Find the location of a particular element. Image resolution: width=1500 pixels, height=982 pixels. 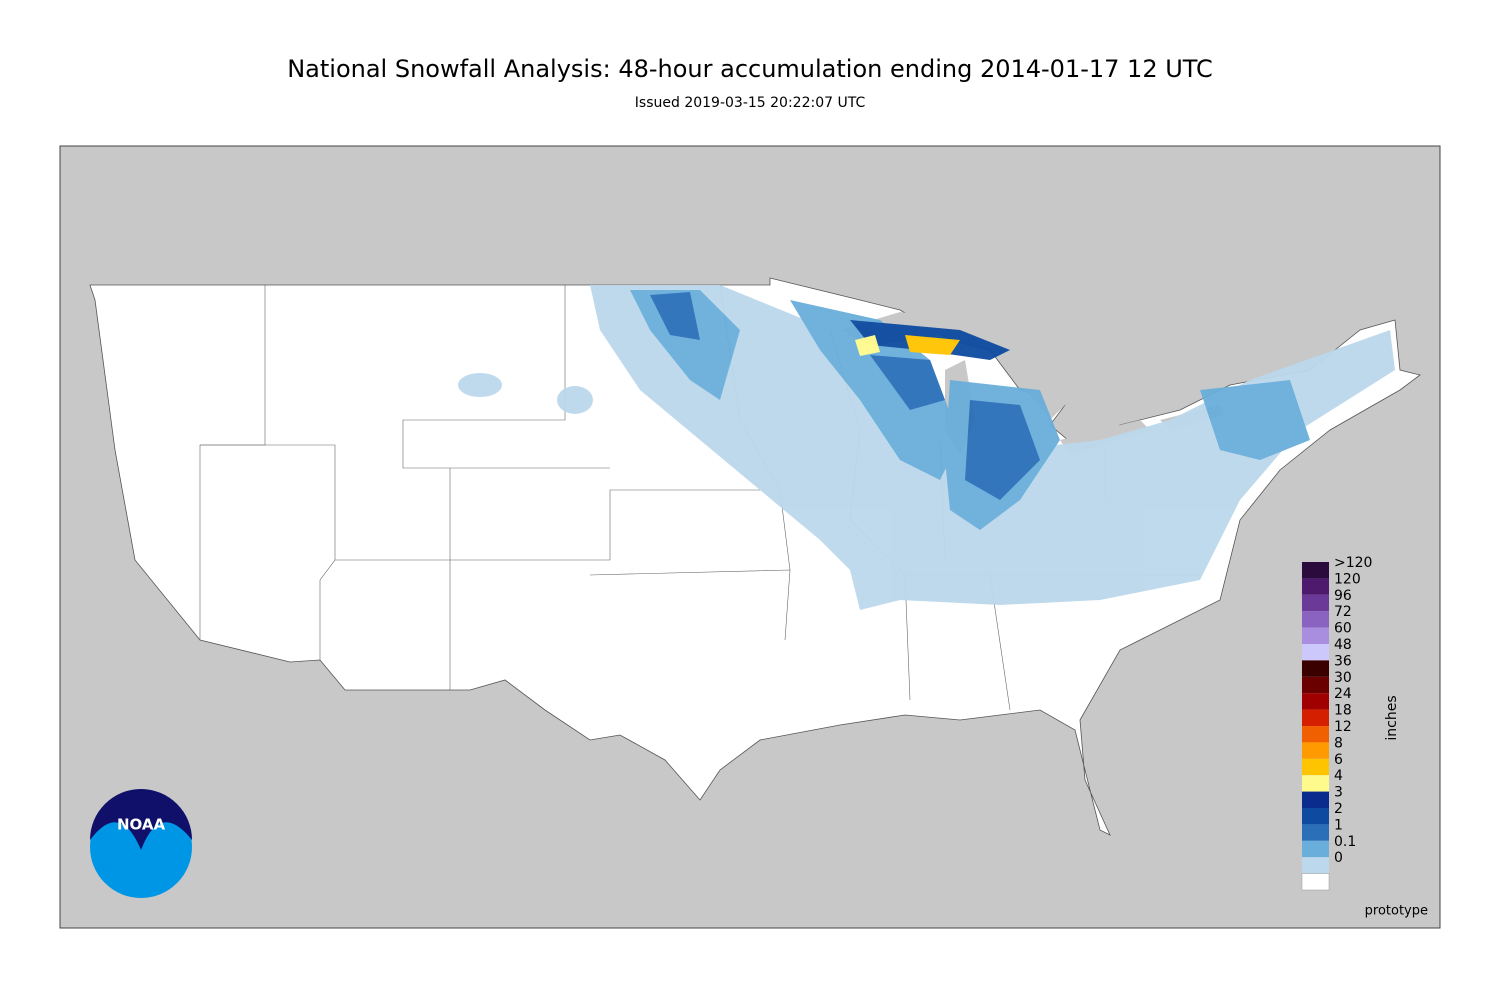

legend-label: 24 is located at coordinates (1343, 694).